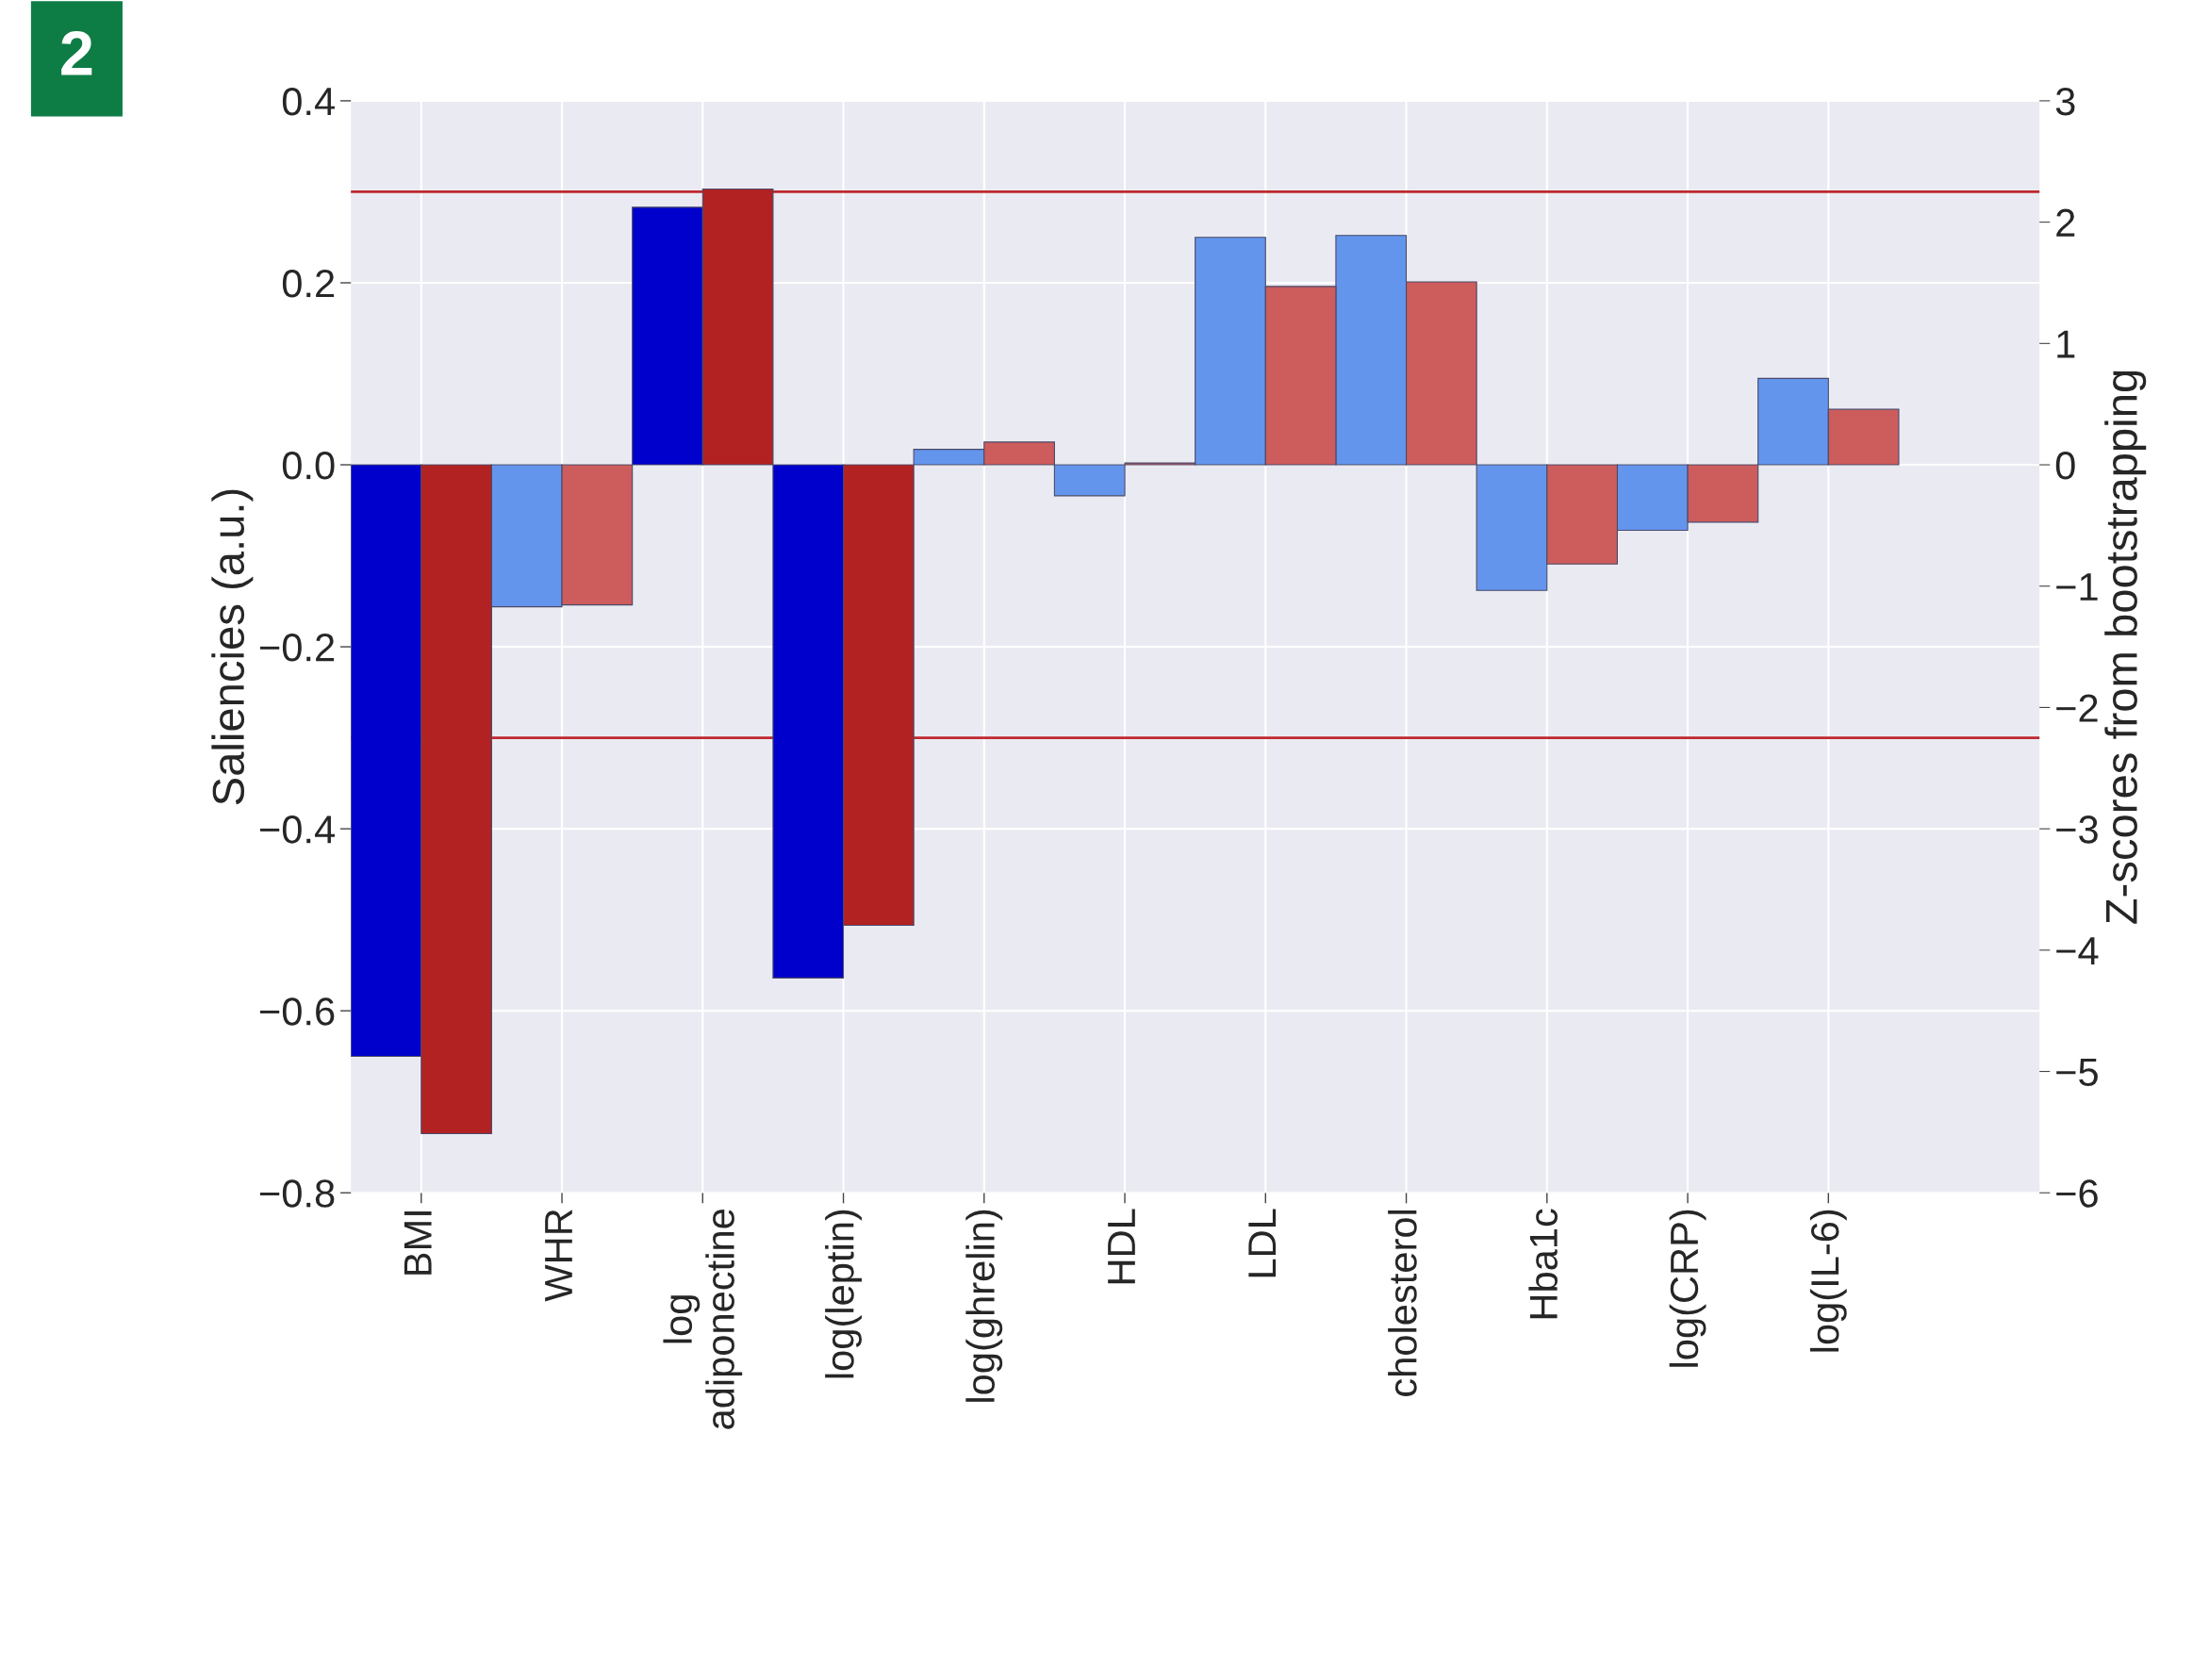  I want to click on y2-tick-label: 1, so click(2066, 344).